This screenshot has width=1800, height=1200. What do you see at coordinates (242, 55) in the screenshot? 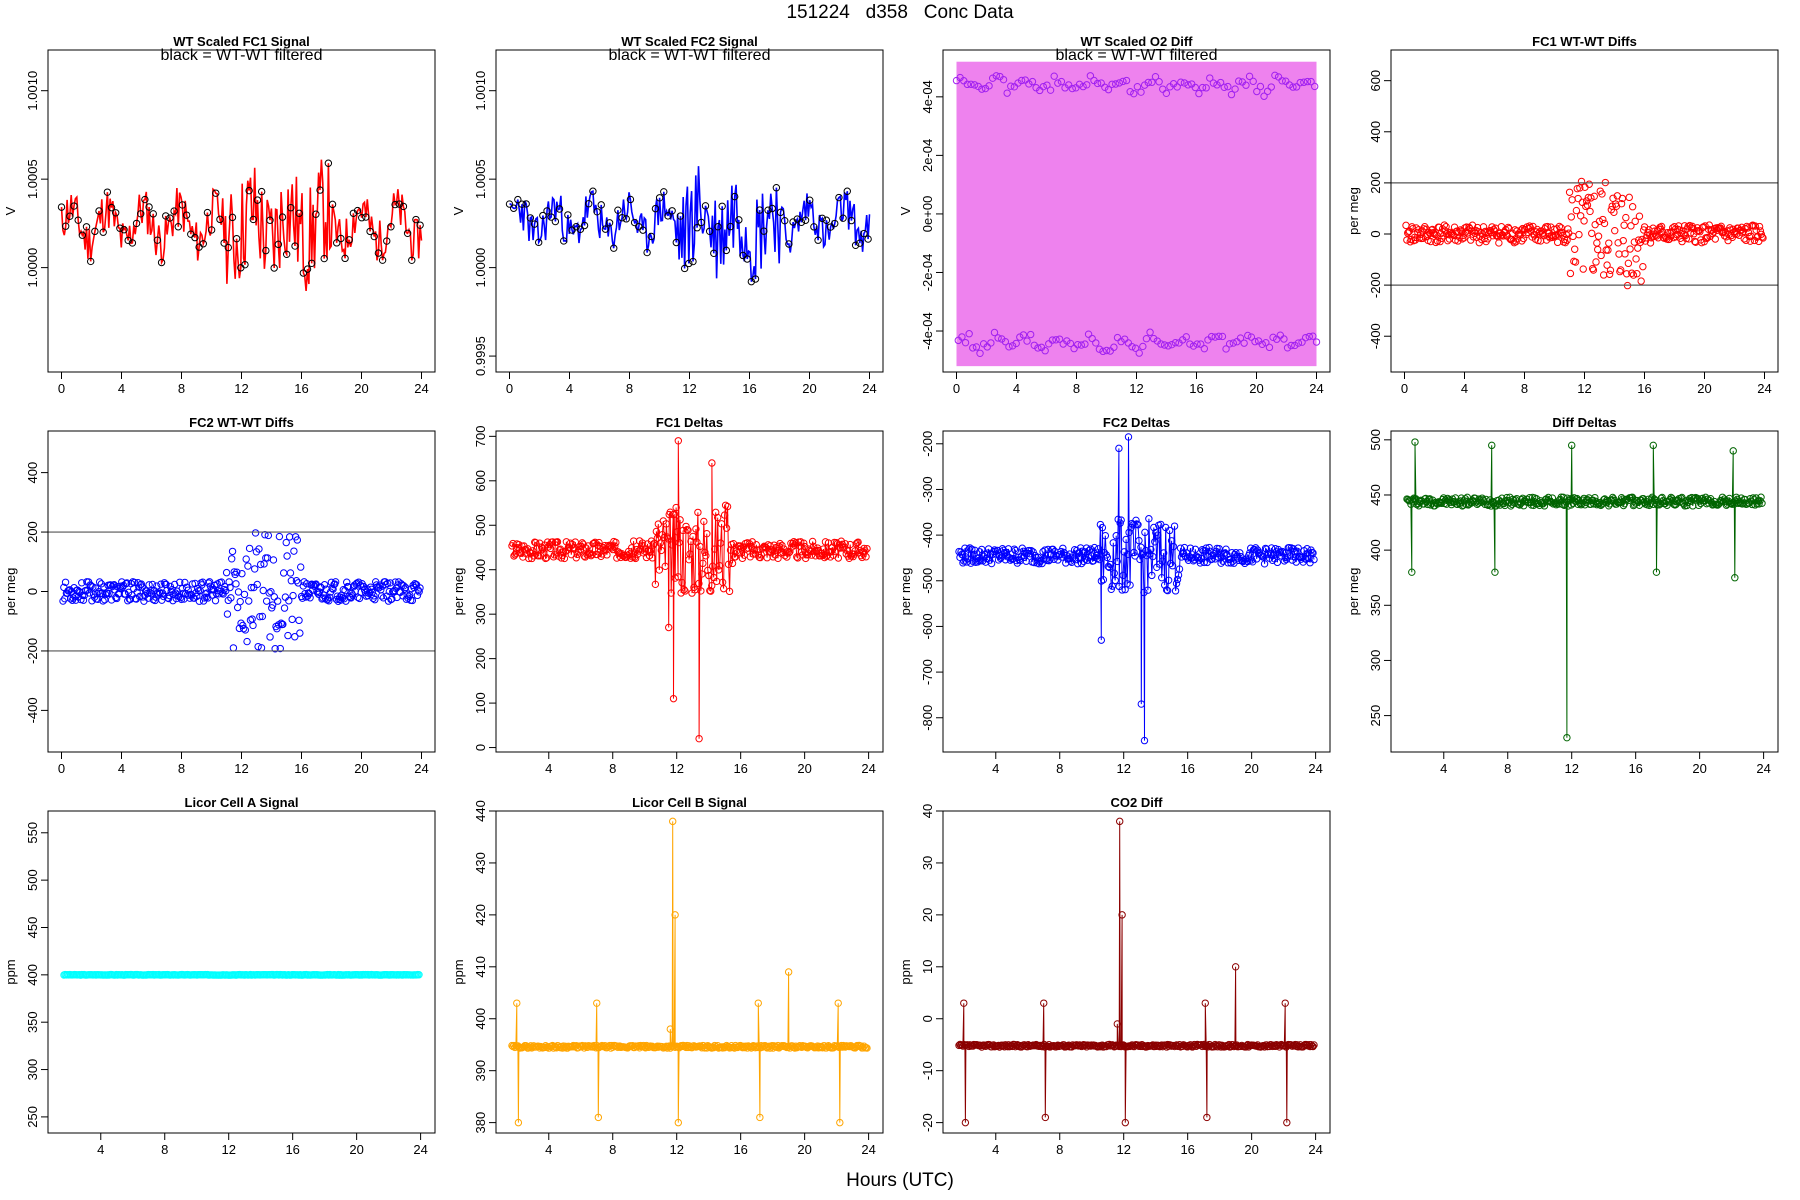
I see `panel-subtitle: black = WT-WT filtered` at bounding box center [242, 55].